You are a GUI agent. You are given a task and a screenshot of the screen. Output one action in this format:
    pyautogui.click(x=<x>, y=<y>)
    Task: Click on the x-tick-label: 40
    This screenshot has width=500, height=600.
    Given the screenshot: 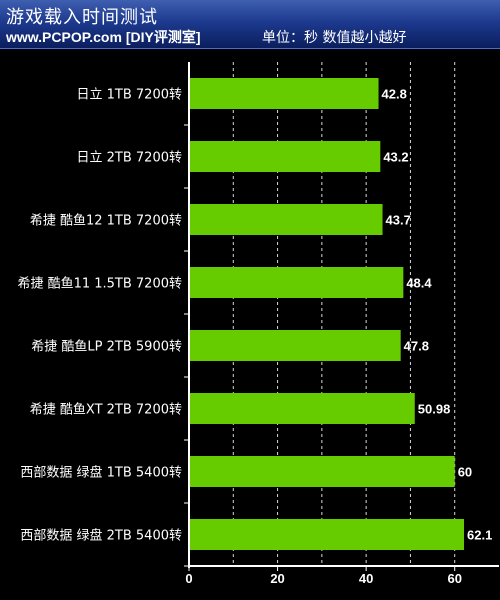 What is the action you would take?
    pyautogui.click(x=366, y=578)
    